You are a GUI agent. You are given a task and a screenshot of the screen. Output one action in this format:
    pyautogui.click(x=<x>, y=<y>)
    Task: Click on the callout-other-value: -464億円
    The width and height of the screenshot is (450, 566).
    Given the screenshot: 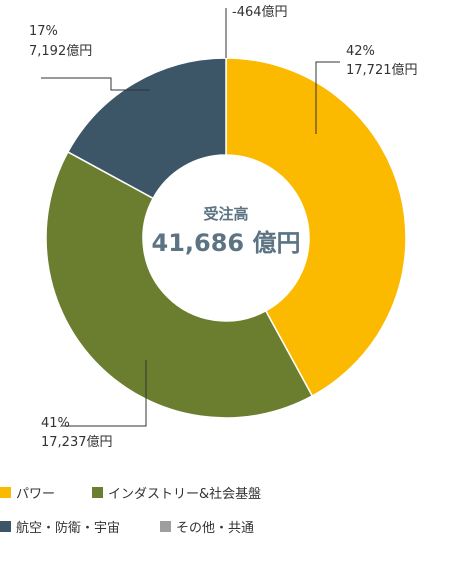 What is the action you would take?
    pyautogui.click(x=260, y=12)
    